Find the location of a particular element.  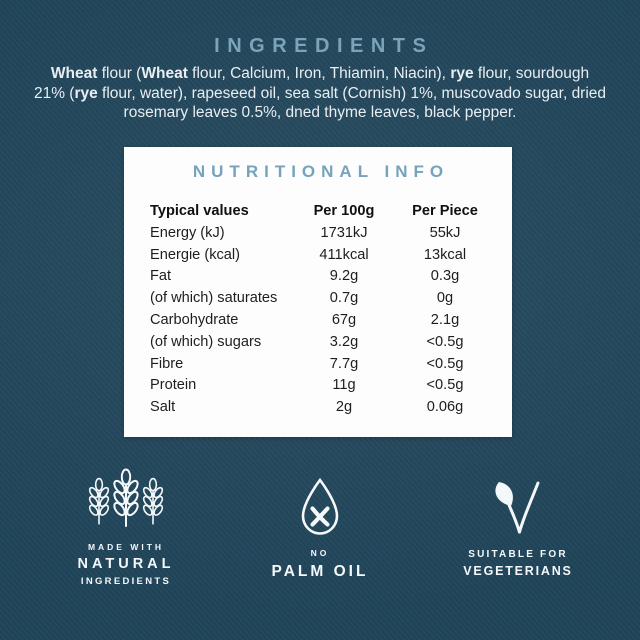

nutrition-cell: 2g is located at coordinates (344, 407).